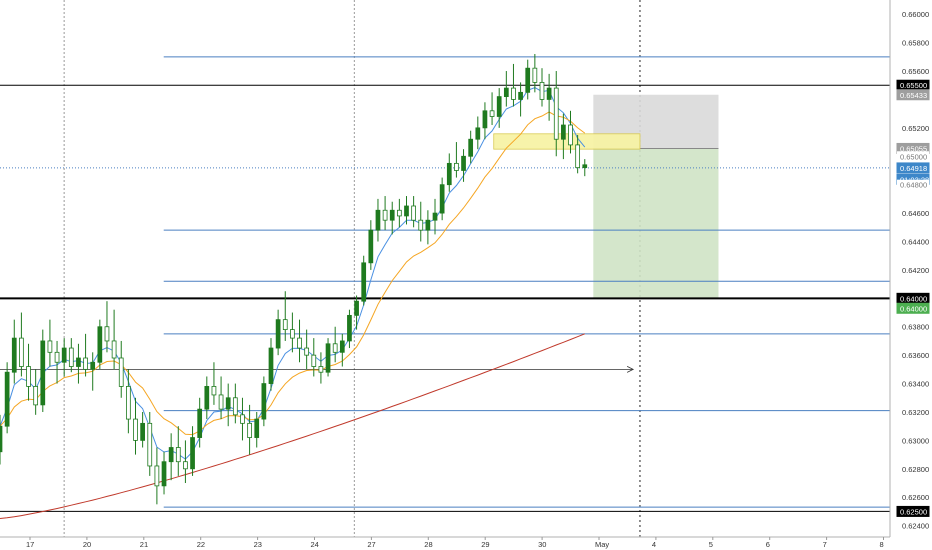  I want to click on entry-zone-highlight, so click(567, 141).